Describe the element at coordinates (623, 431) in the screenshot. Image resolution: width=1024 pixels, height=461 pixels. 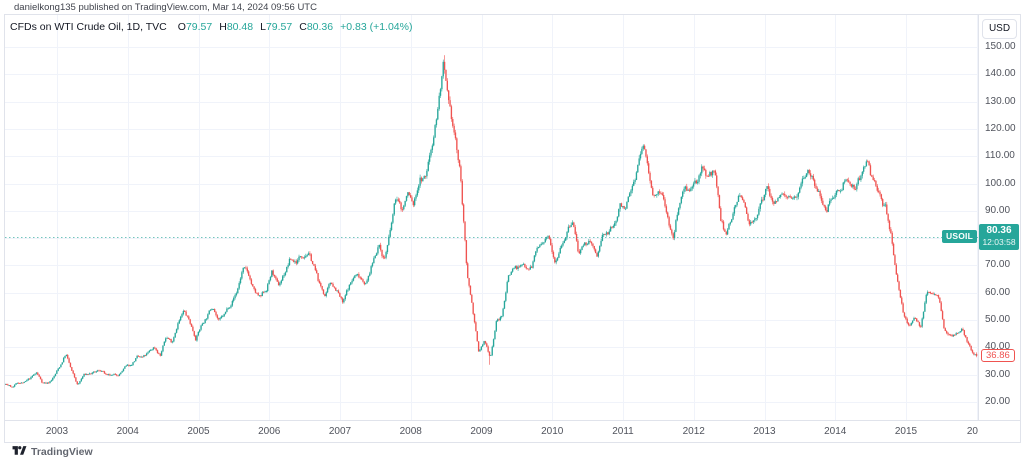
I see `time-tick: 2011` at that location.